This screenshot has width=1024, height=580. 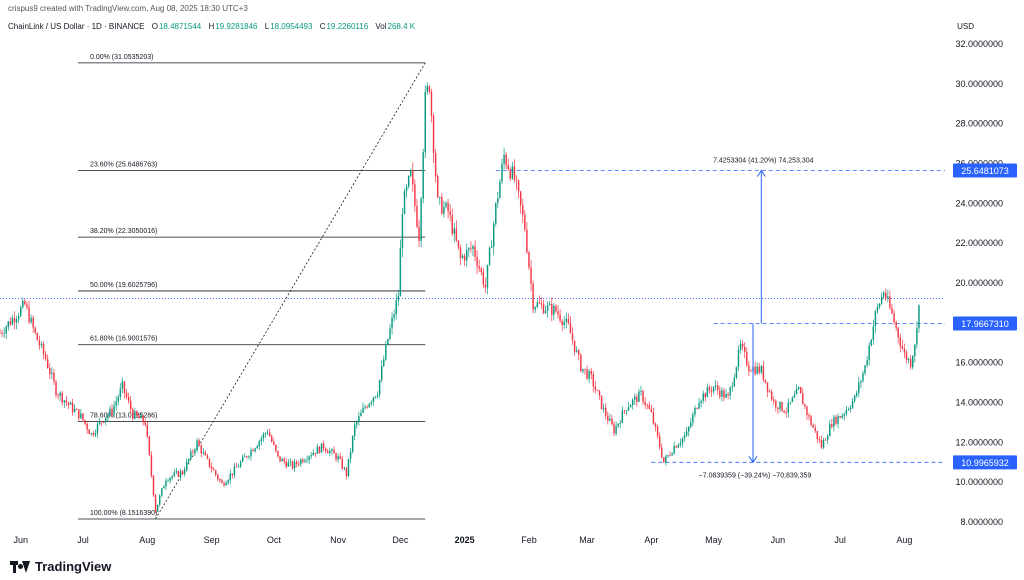 What do you see at coordinates (73, 566) in the screenshot?
I see `brand-name: TradingView` at bounding box center [73, 566].